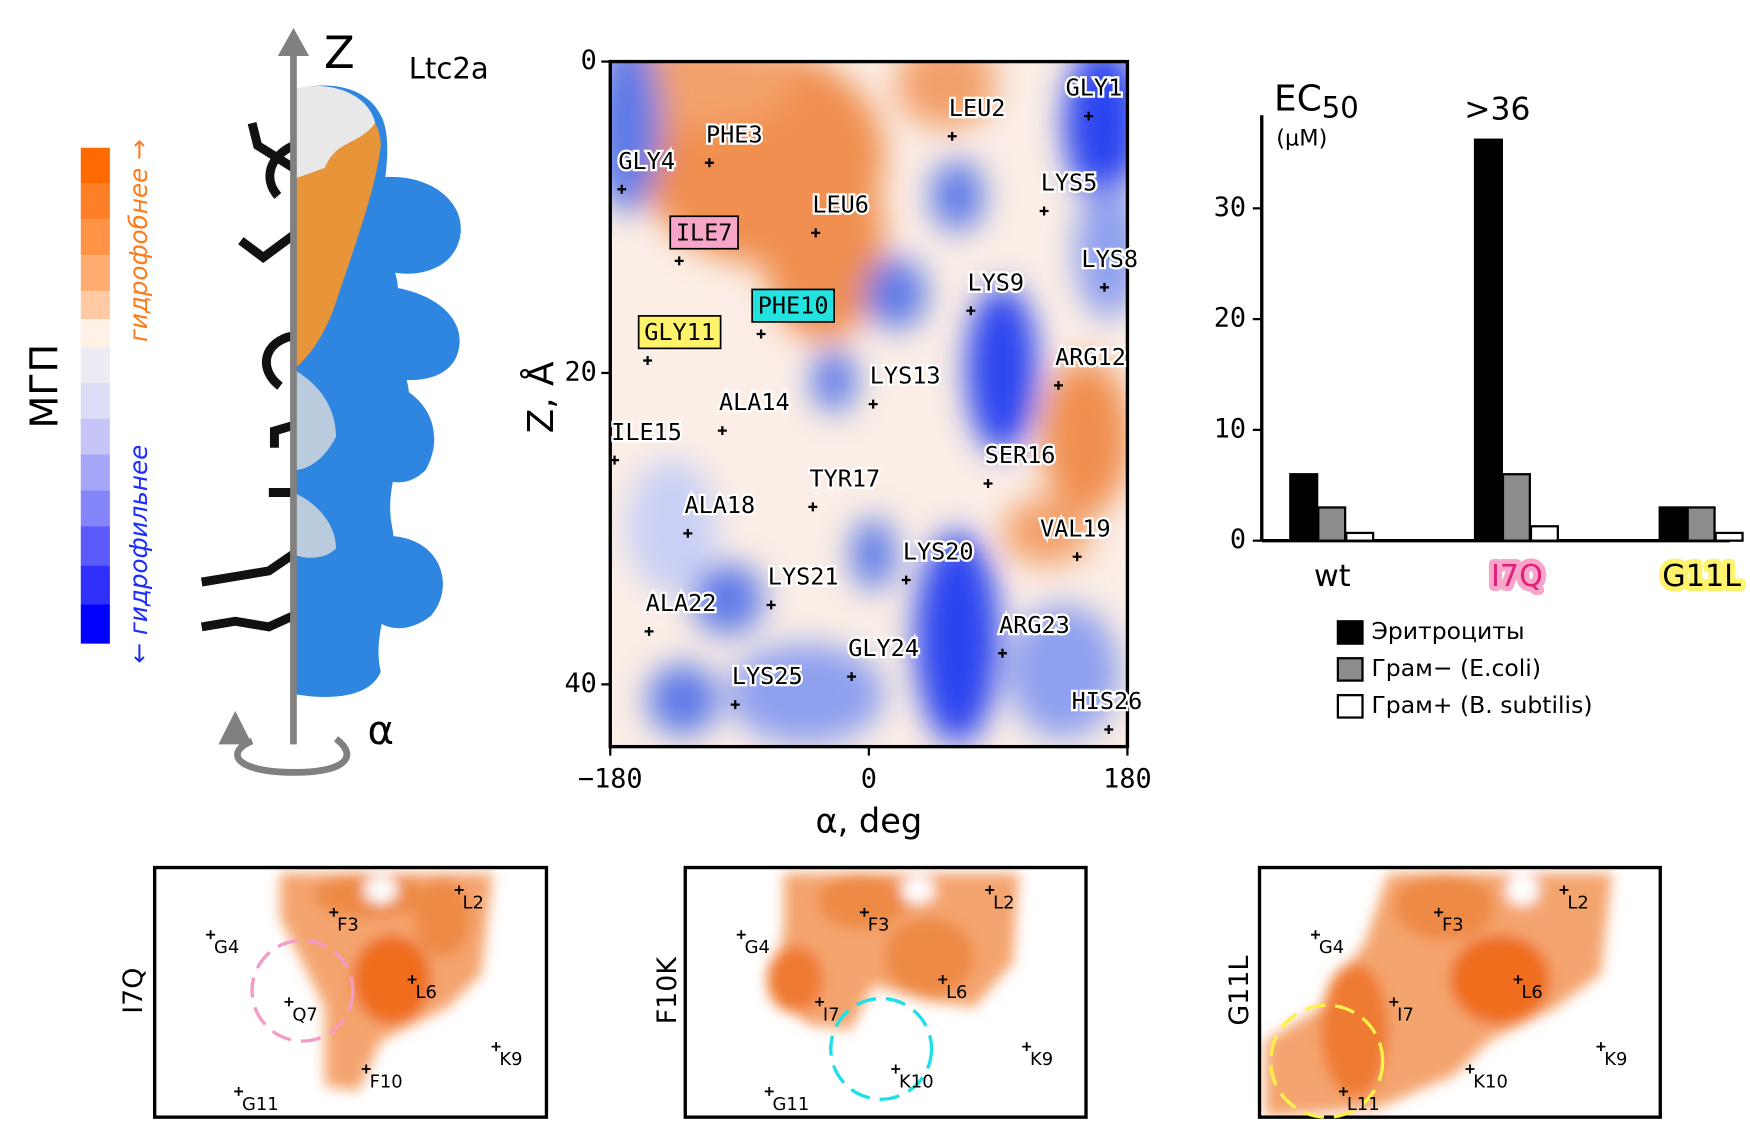  Describe the element at coordinates (754, 402) in the screenshot. I see `residue-label: ALA14` at that location.